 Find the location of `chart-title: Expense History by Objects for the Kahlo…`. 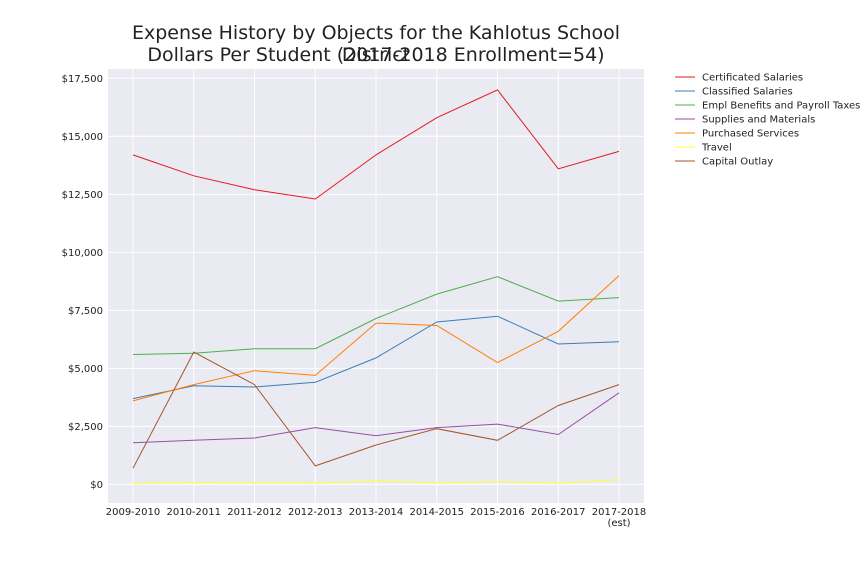

chart-title: Expense History by Objects for the Kahlo… is located at coordinates (376, 44).